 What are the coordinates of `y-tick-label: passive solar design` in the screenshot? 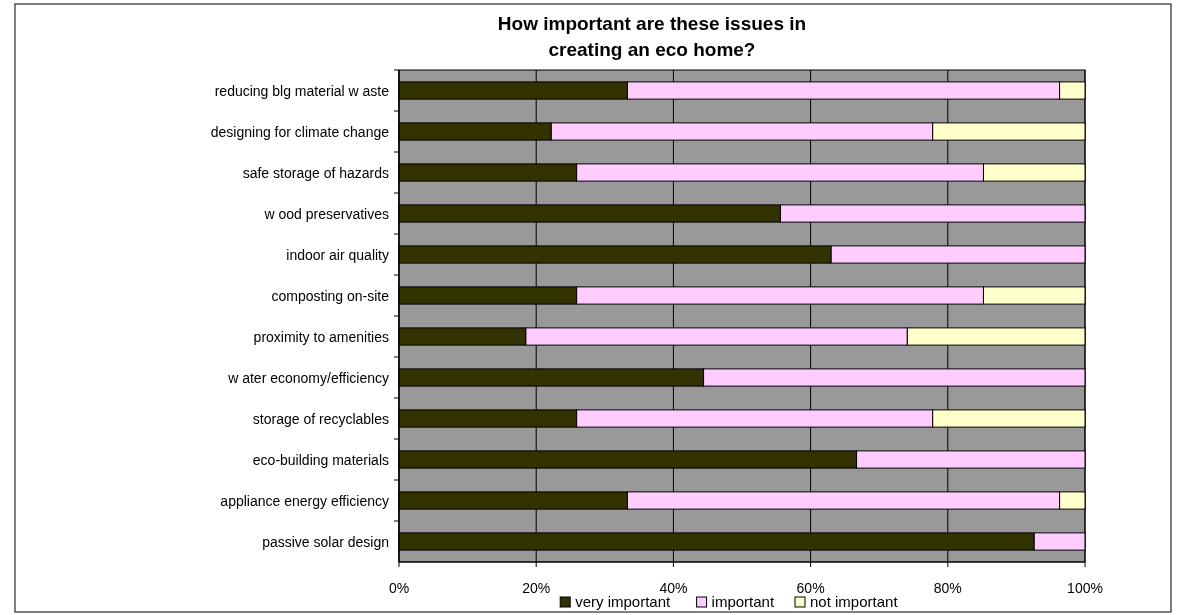 It's located at (325, 541).